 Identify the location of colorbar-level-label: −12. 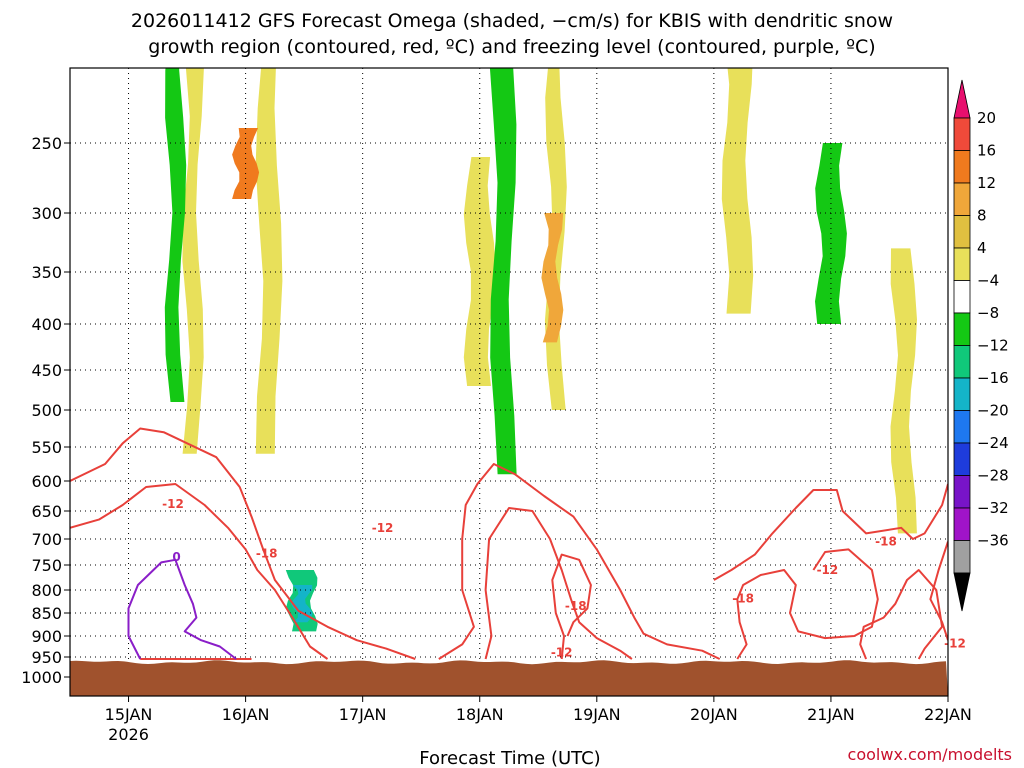
(993, 346).